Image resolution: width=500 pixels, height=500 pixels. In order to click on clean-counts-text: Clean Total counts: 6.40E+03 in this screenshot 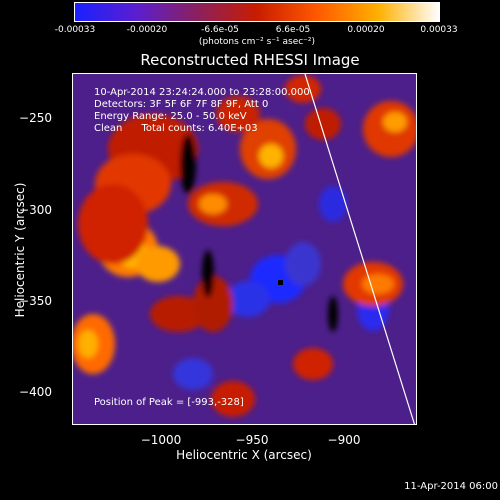, I will do `click(176, 128)`.